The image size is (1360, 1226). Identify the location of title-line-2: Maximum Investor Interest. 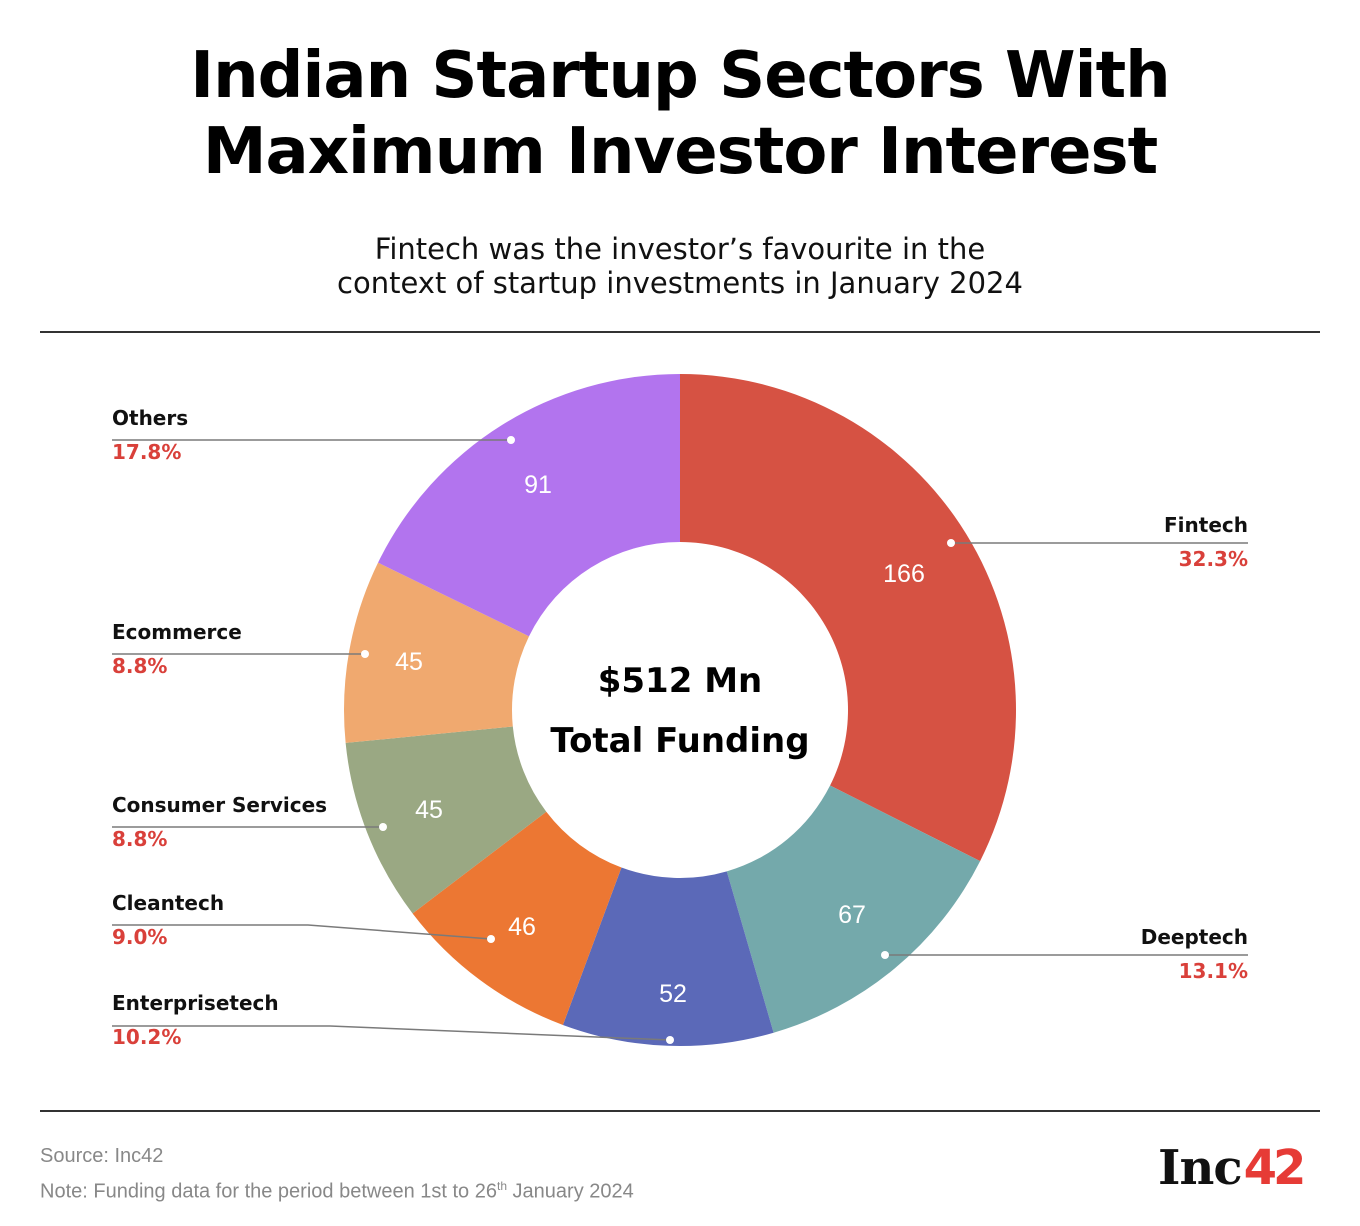
(680, 152).